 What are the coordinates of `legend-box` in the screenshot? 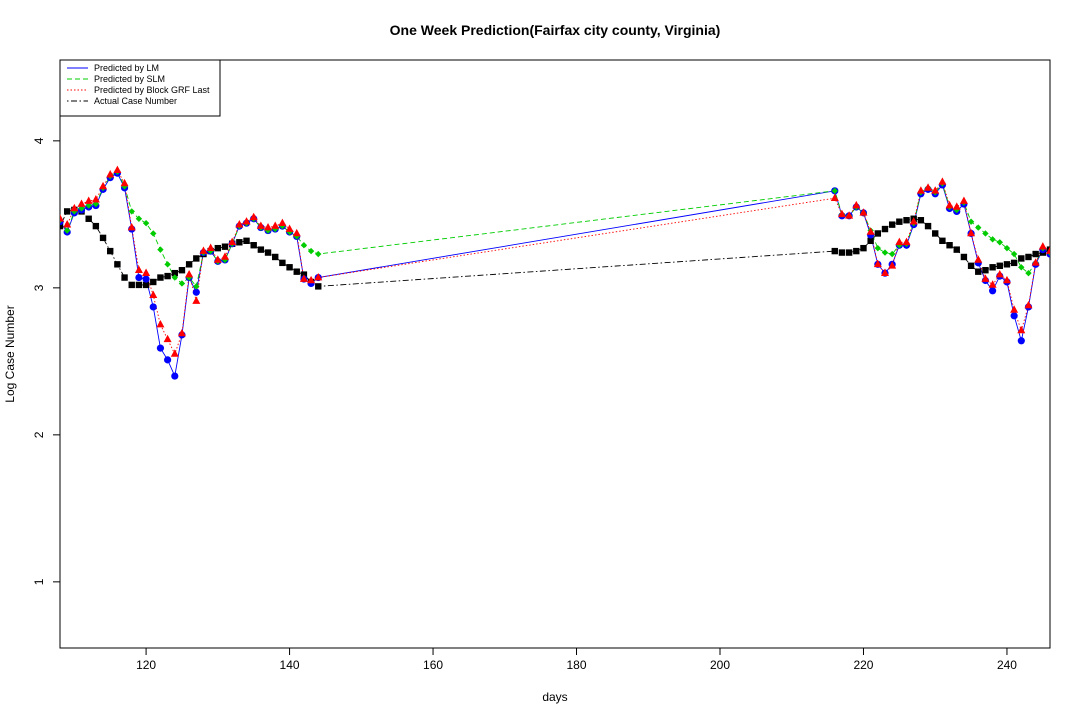 It's located at (140, 88).